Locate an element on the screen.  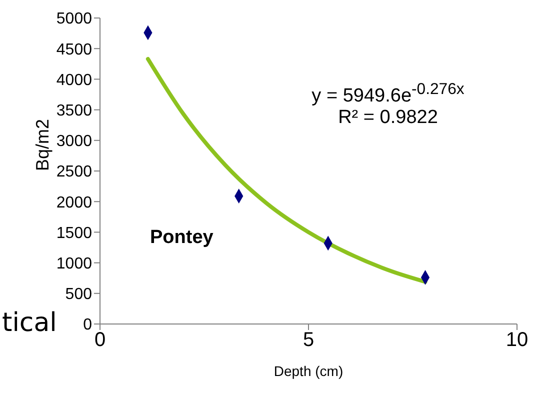
y-tick-label: 4500 is located at coordinates (74, 49).